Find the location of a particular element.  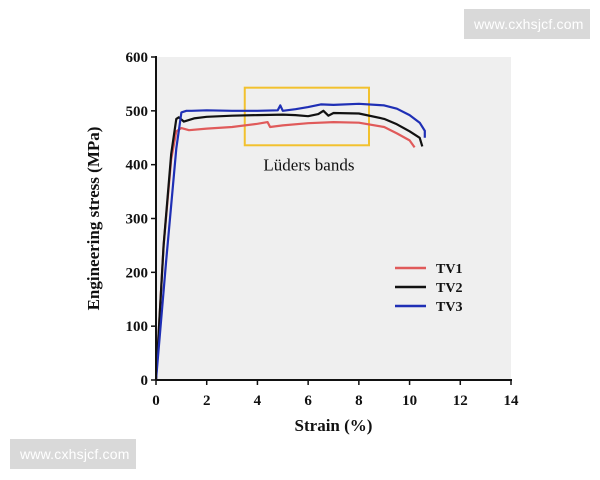

x-tick-label: 2 is located at coordinates (207, 401).